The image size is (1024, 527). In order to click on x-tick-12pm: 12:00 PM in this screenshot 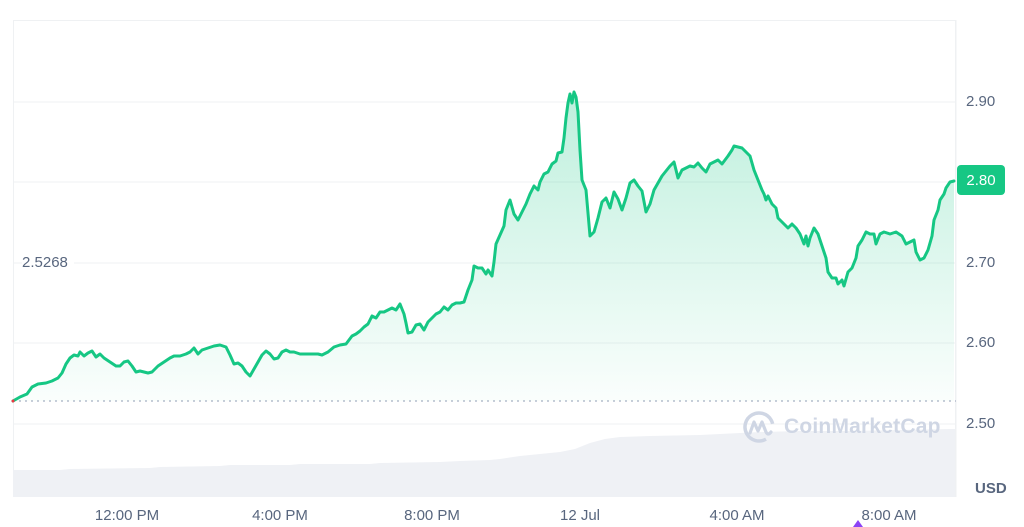, I will do `click(127, 515)`.